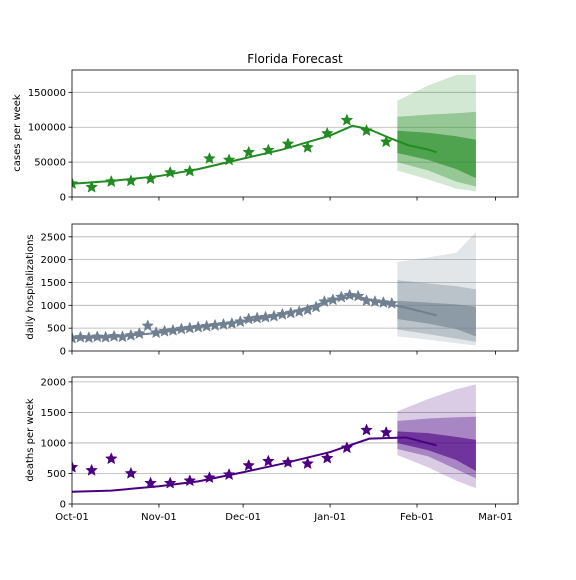  Describe the element at coordinates (329, 517) in the screenshot. I see `x-tick-label: Jan-01` at that location.